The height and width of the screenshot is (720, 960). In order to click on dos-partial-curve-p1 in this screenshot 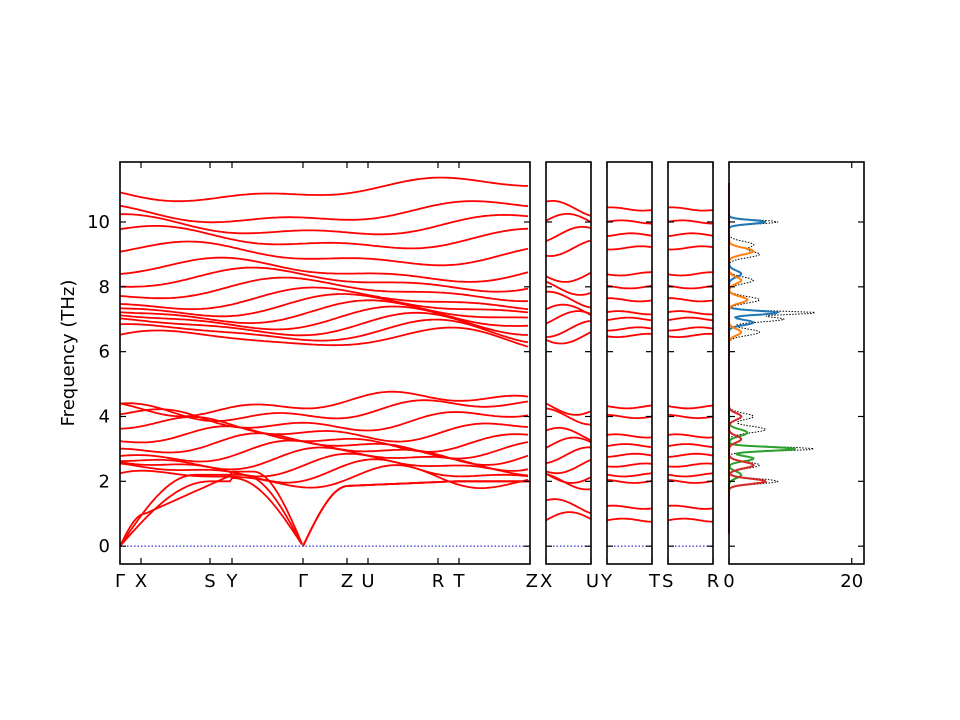, I will do `click(754, 358)`.